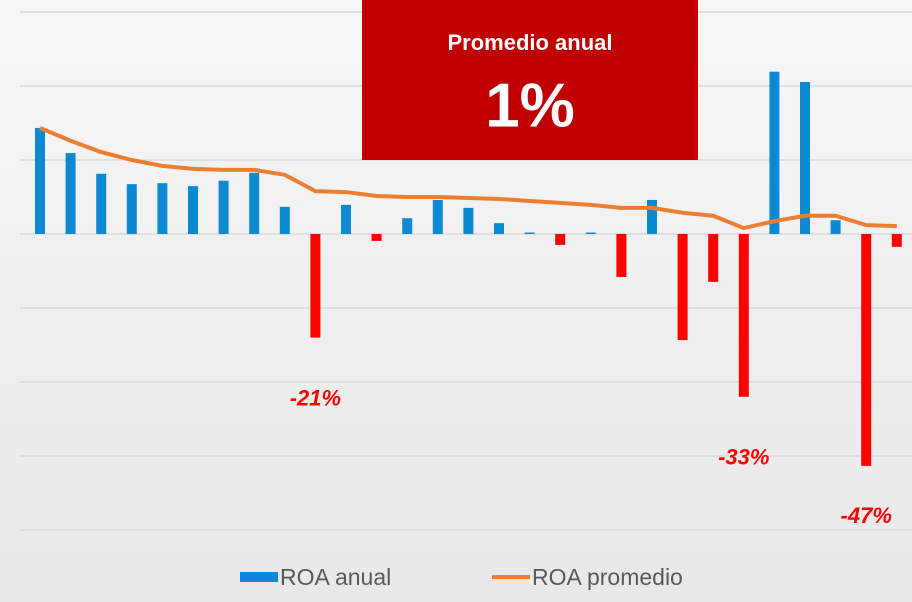 The width and height of the screenshot is (912, 602). I want to click on annotation-value: 1%, so click(530, 105).